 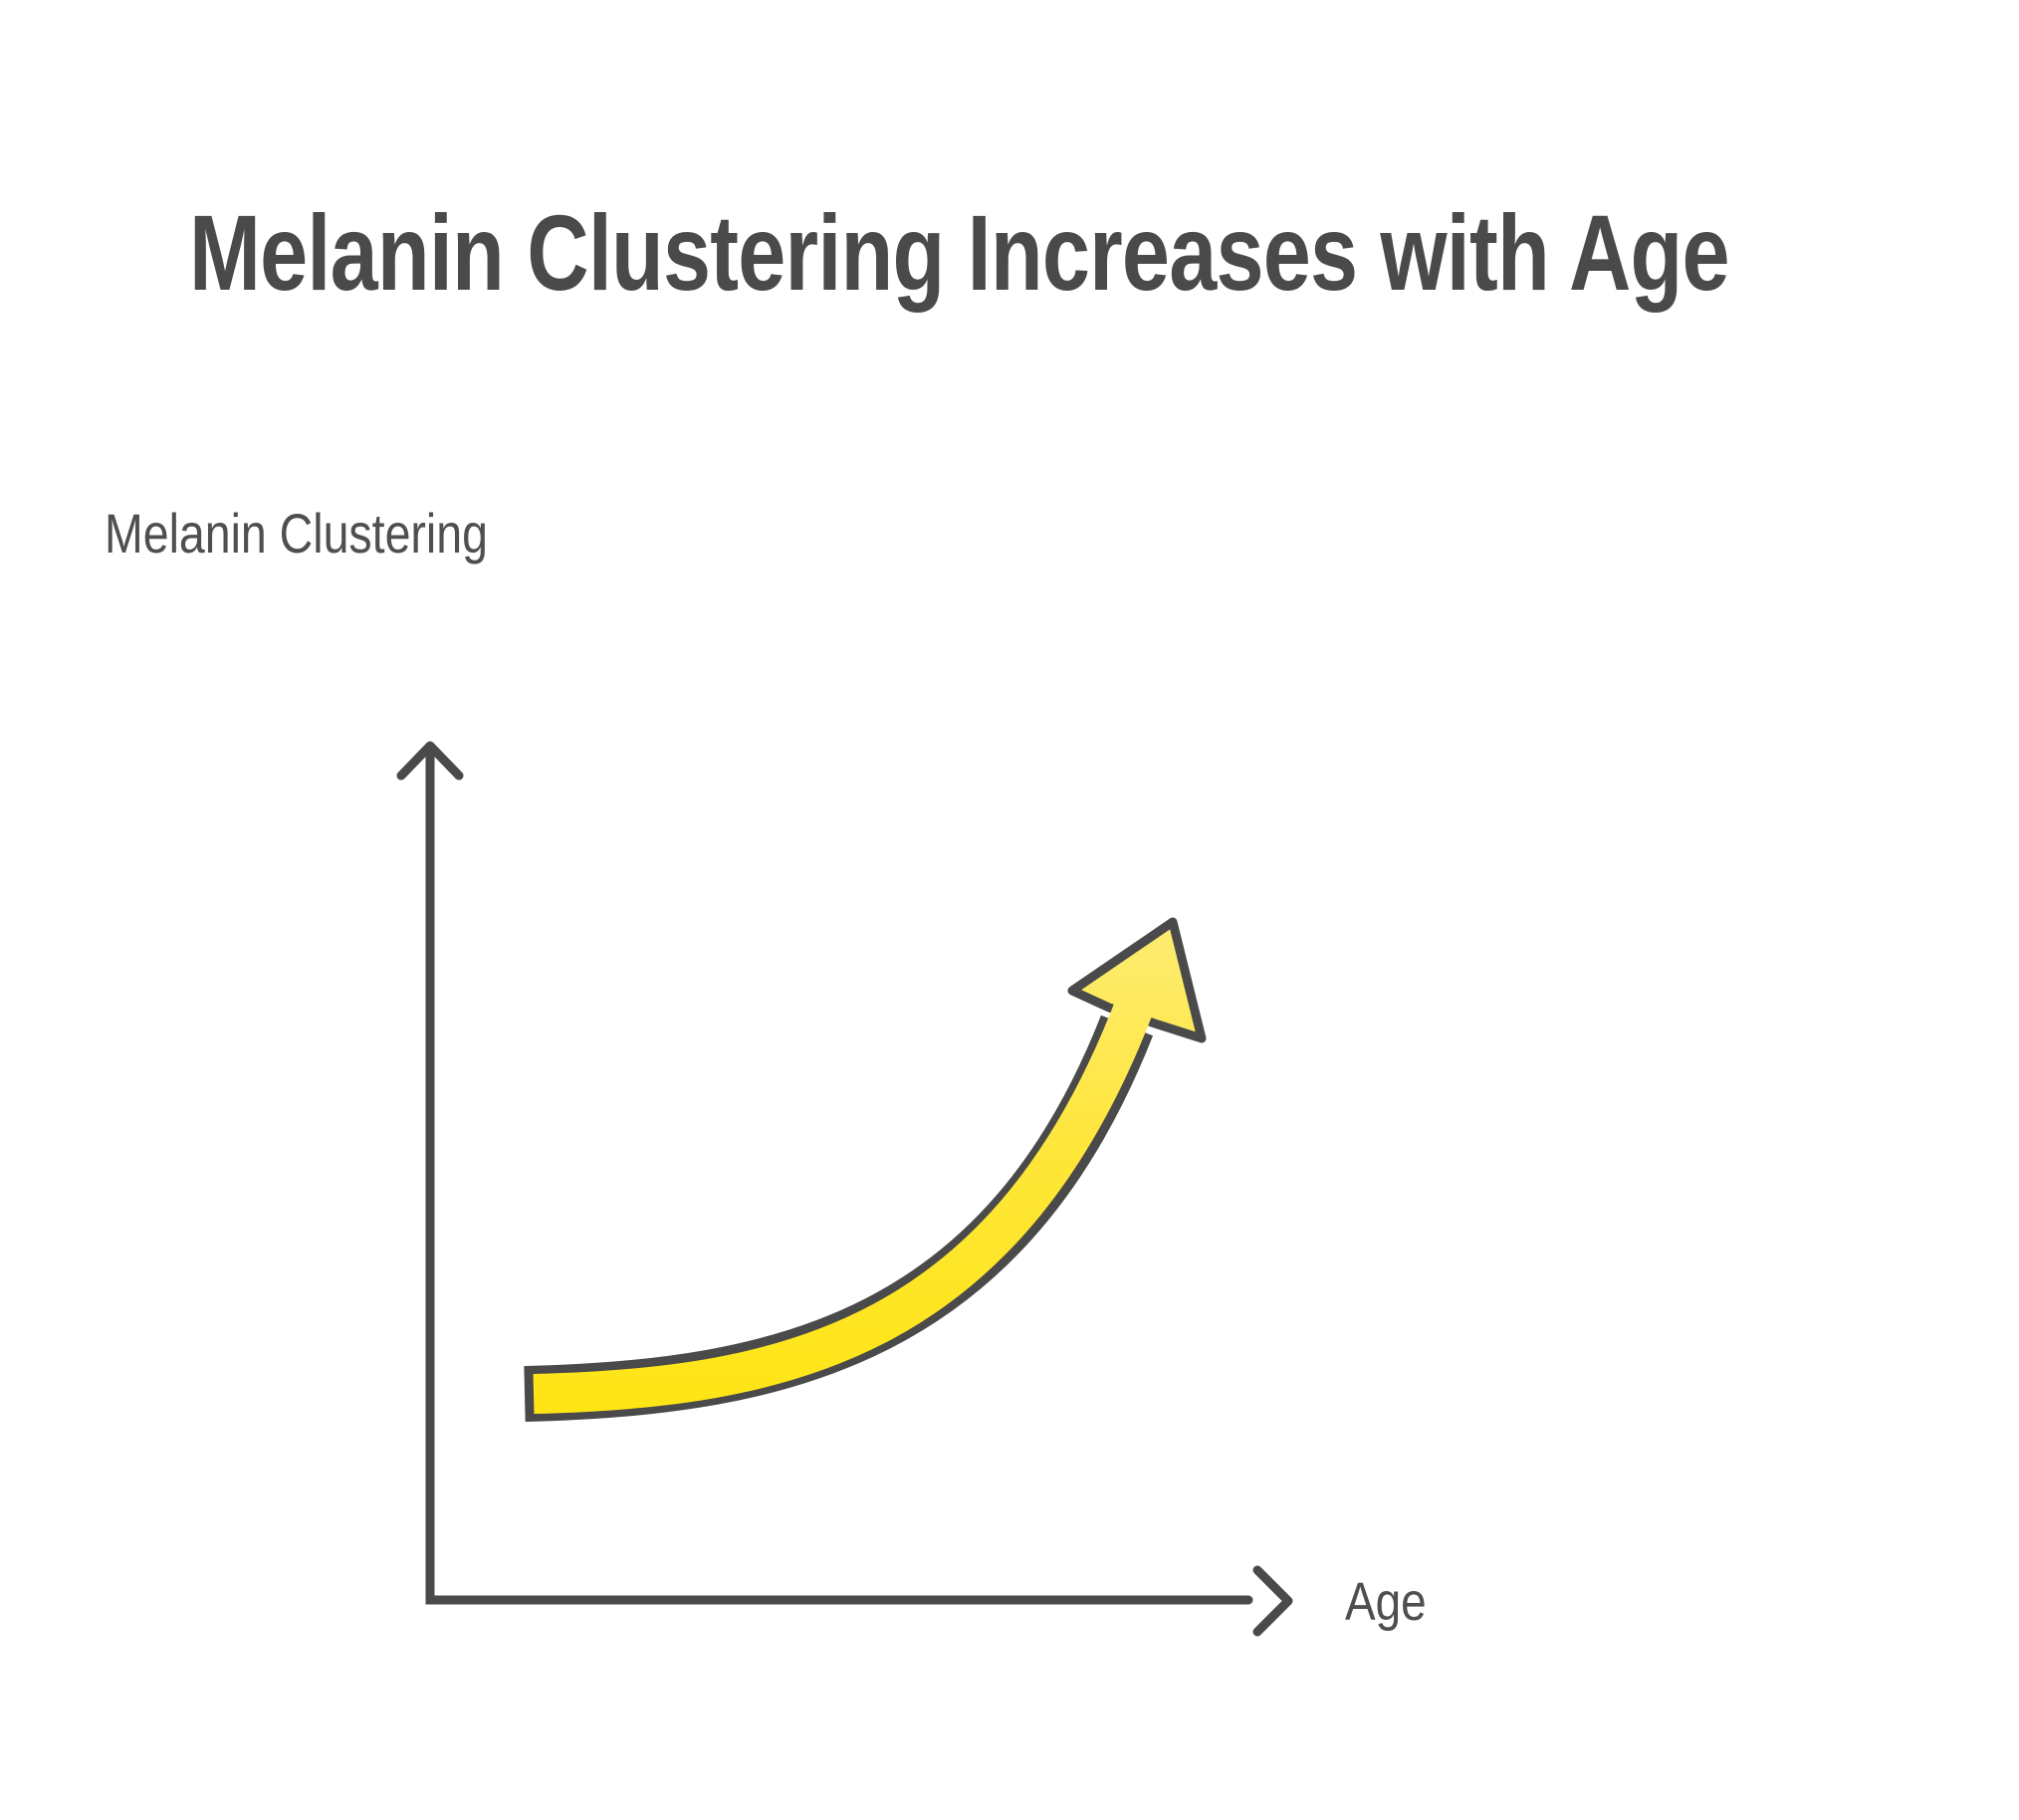 I want to click on trend-arrow-shaft-fill, so click(x=844, y=1203).